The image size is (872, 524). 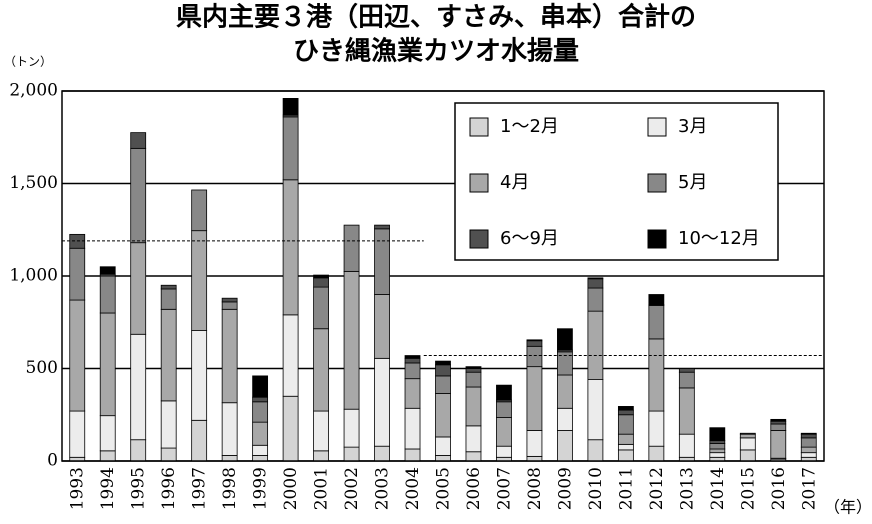 What do you see at coordinates (291, 488) in the screenshot?
I see `x-tick-label: 2000` at bounding box center [291, 488].